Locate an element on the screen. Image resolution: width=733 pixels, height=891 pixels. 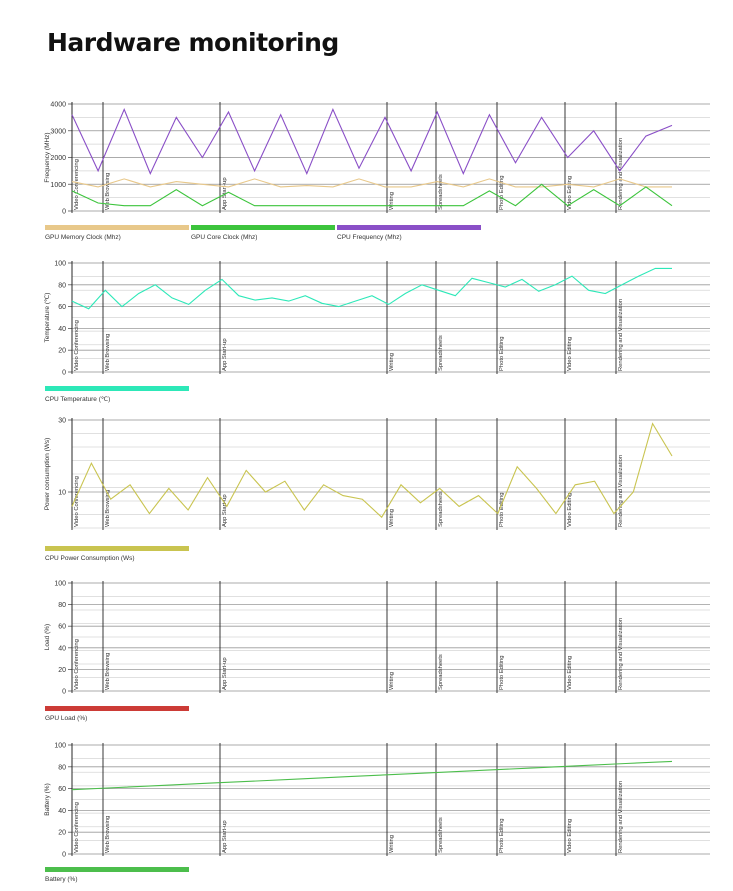
legend-label: CPU Frequency (Mhz) is located at coordinates (369, 237).